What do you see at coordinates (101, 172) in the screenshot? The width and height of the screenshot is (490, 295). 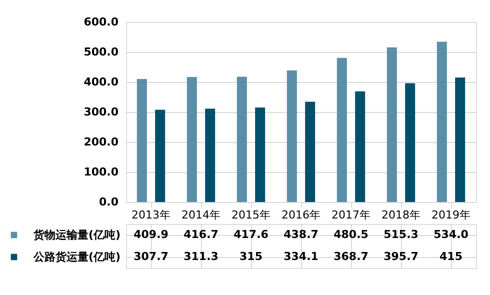 I see `y-tick-label: 100.0` at bounding box center [101, 172].